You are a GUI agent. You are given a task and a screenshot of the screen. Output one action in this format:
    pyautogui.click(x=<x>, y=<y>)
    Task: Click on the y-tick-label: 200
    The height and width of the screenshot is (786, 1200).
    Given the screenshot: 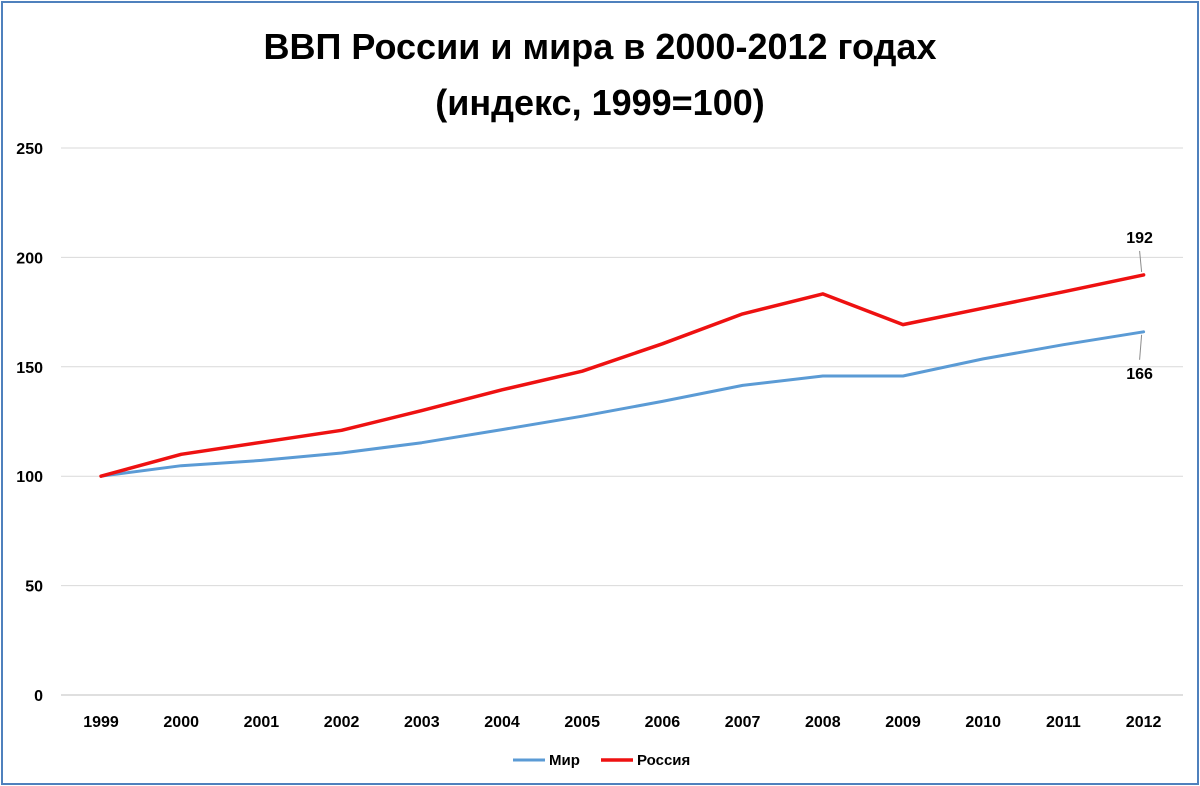 What is the action you would take?
    pyautogui.click(x=29, y=258)
    